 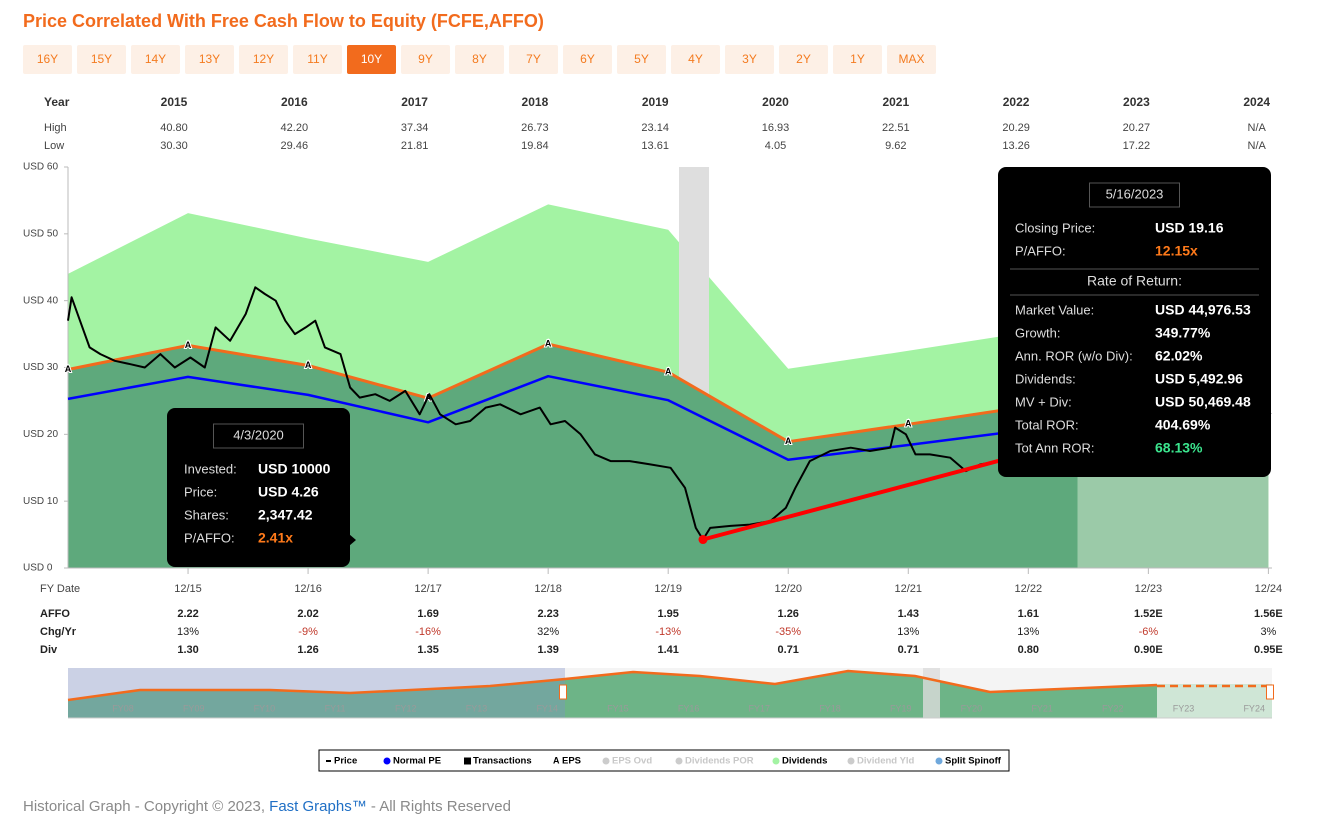 What do you see at coordinates (318, 806) in the screenshot?
I see `footer-link: Fast Graphs™` at bounding box center [318, 806].